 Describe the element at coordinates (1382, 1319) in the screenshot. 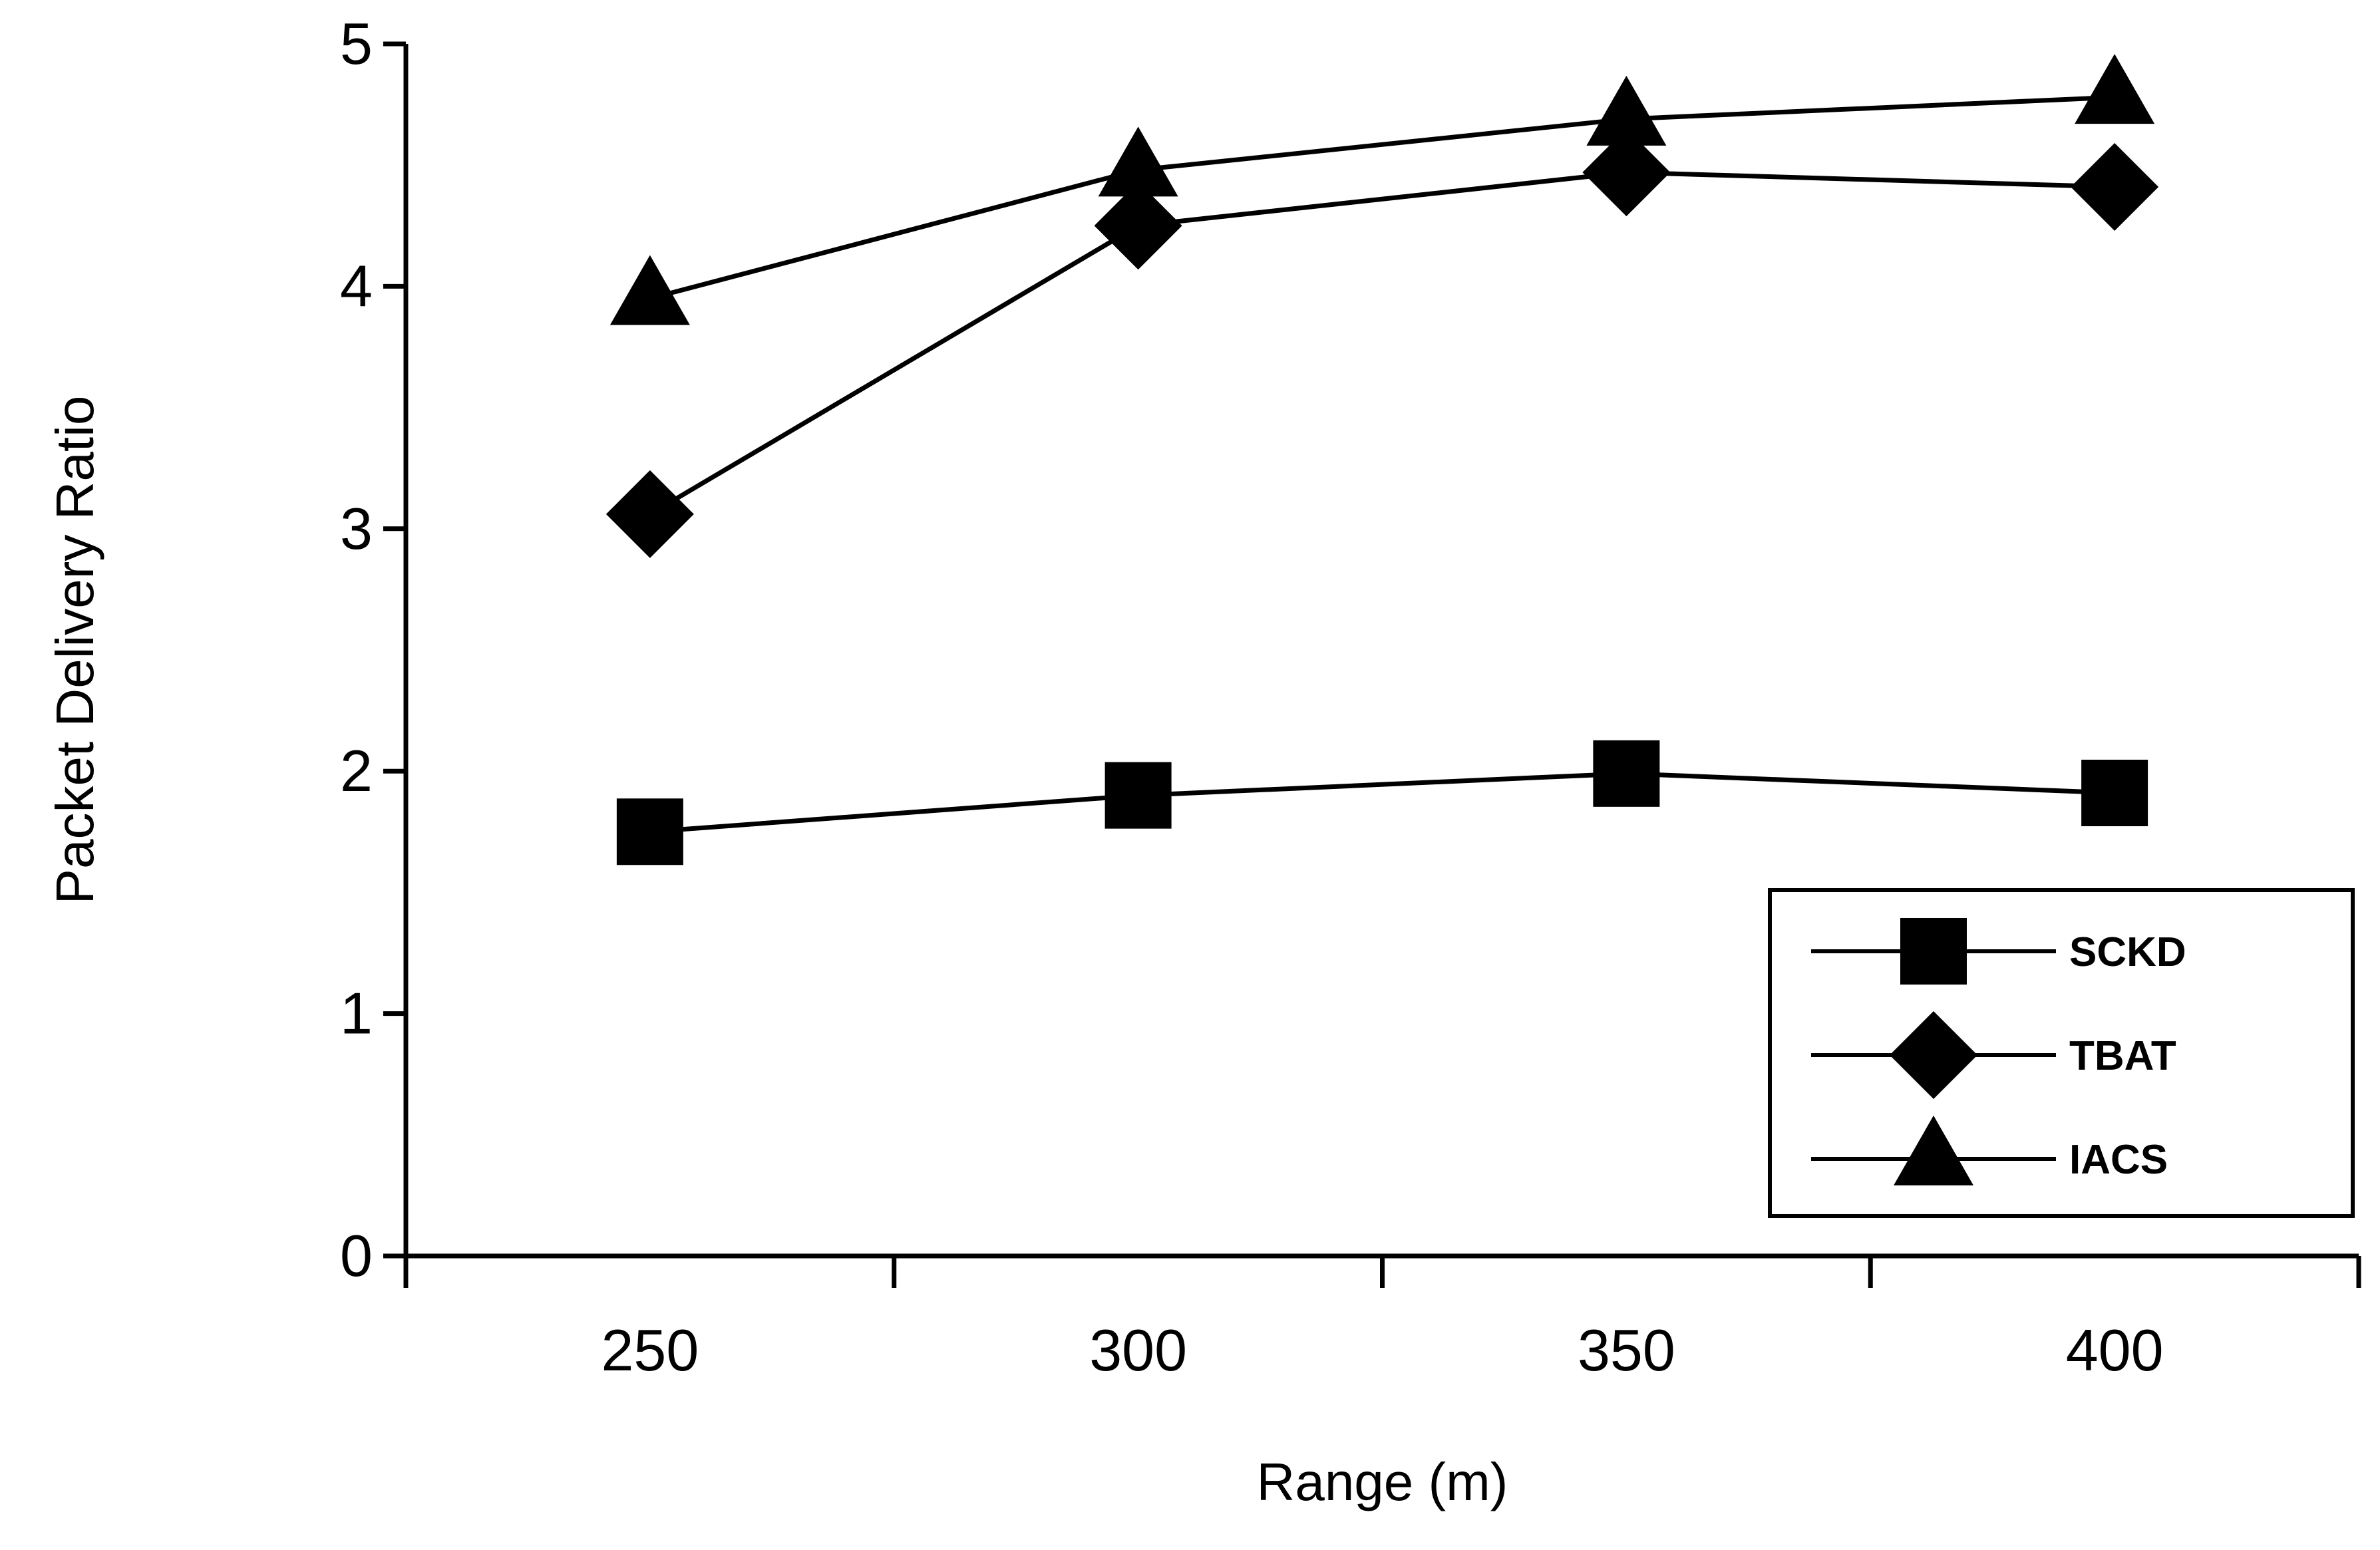

I see `x-ticks: 250 300 350 400` at that location.